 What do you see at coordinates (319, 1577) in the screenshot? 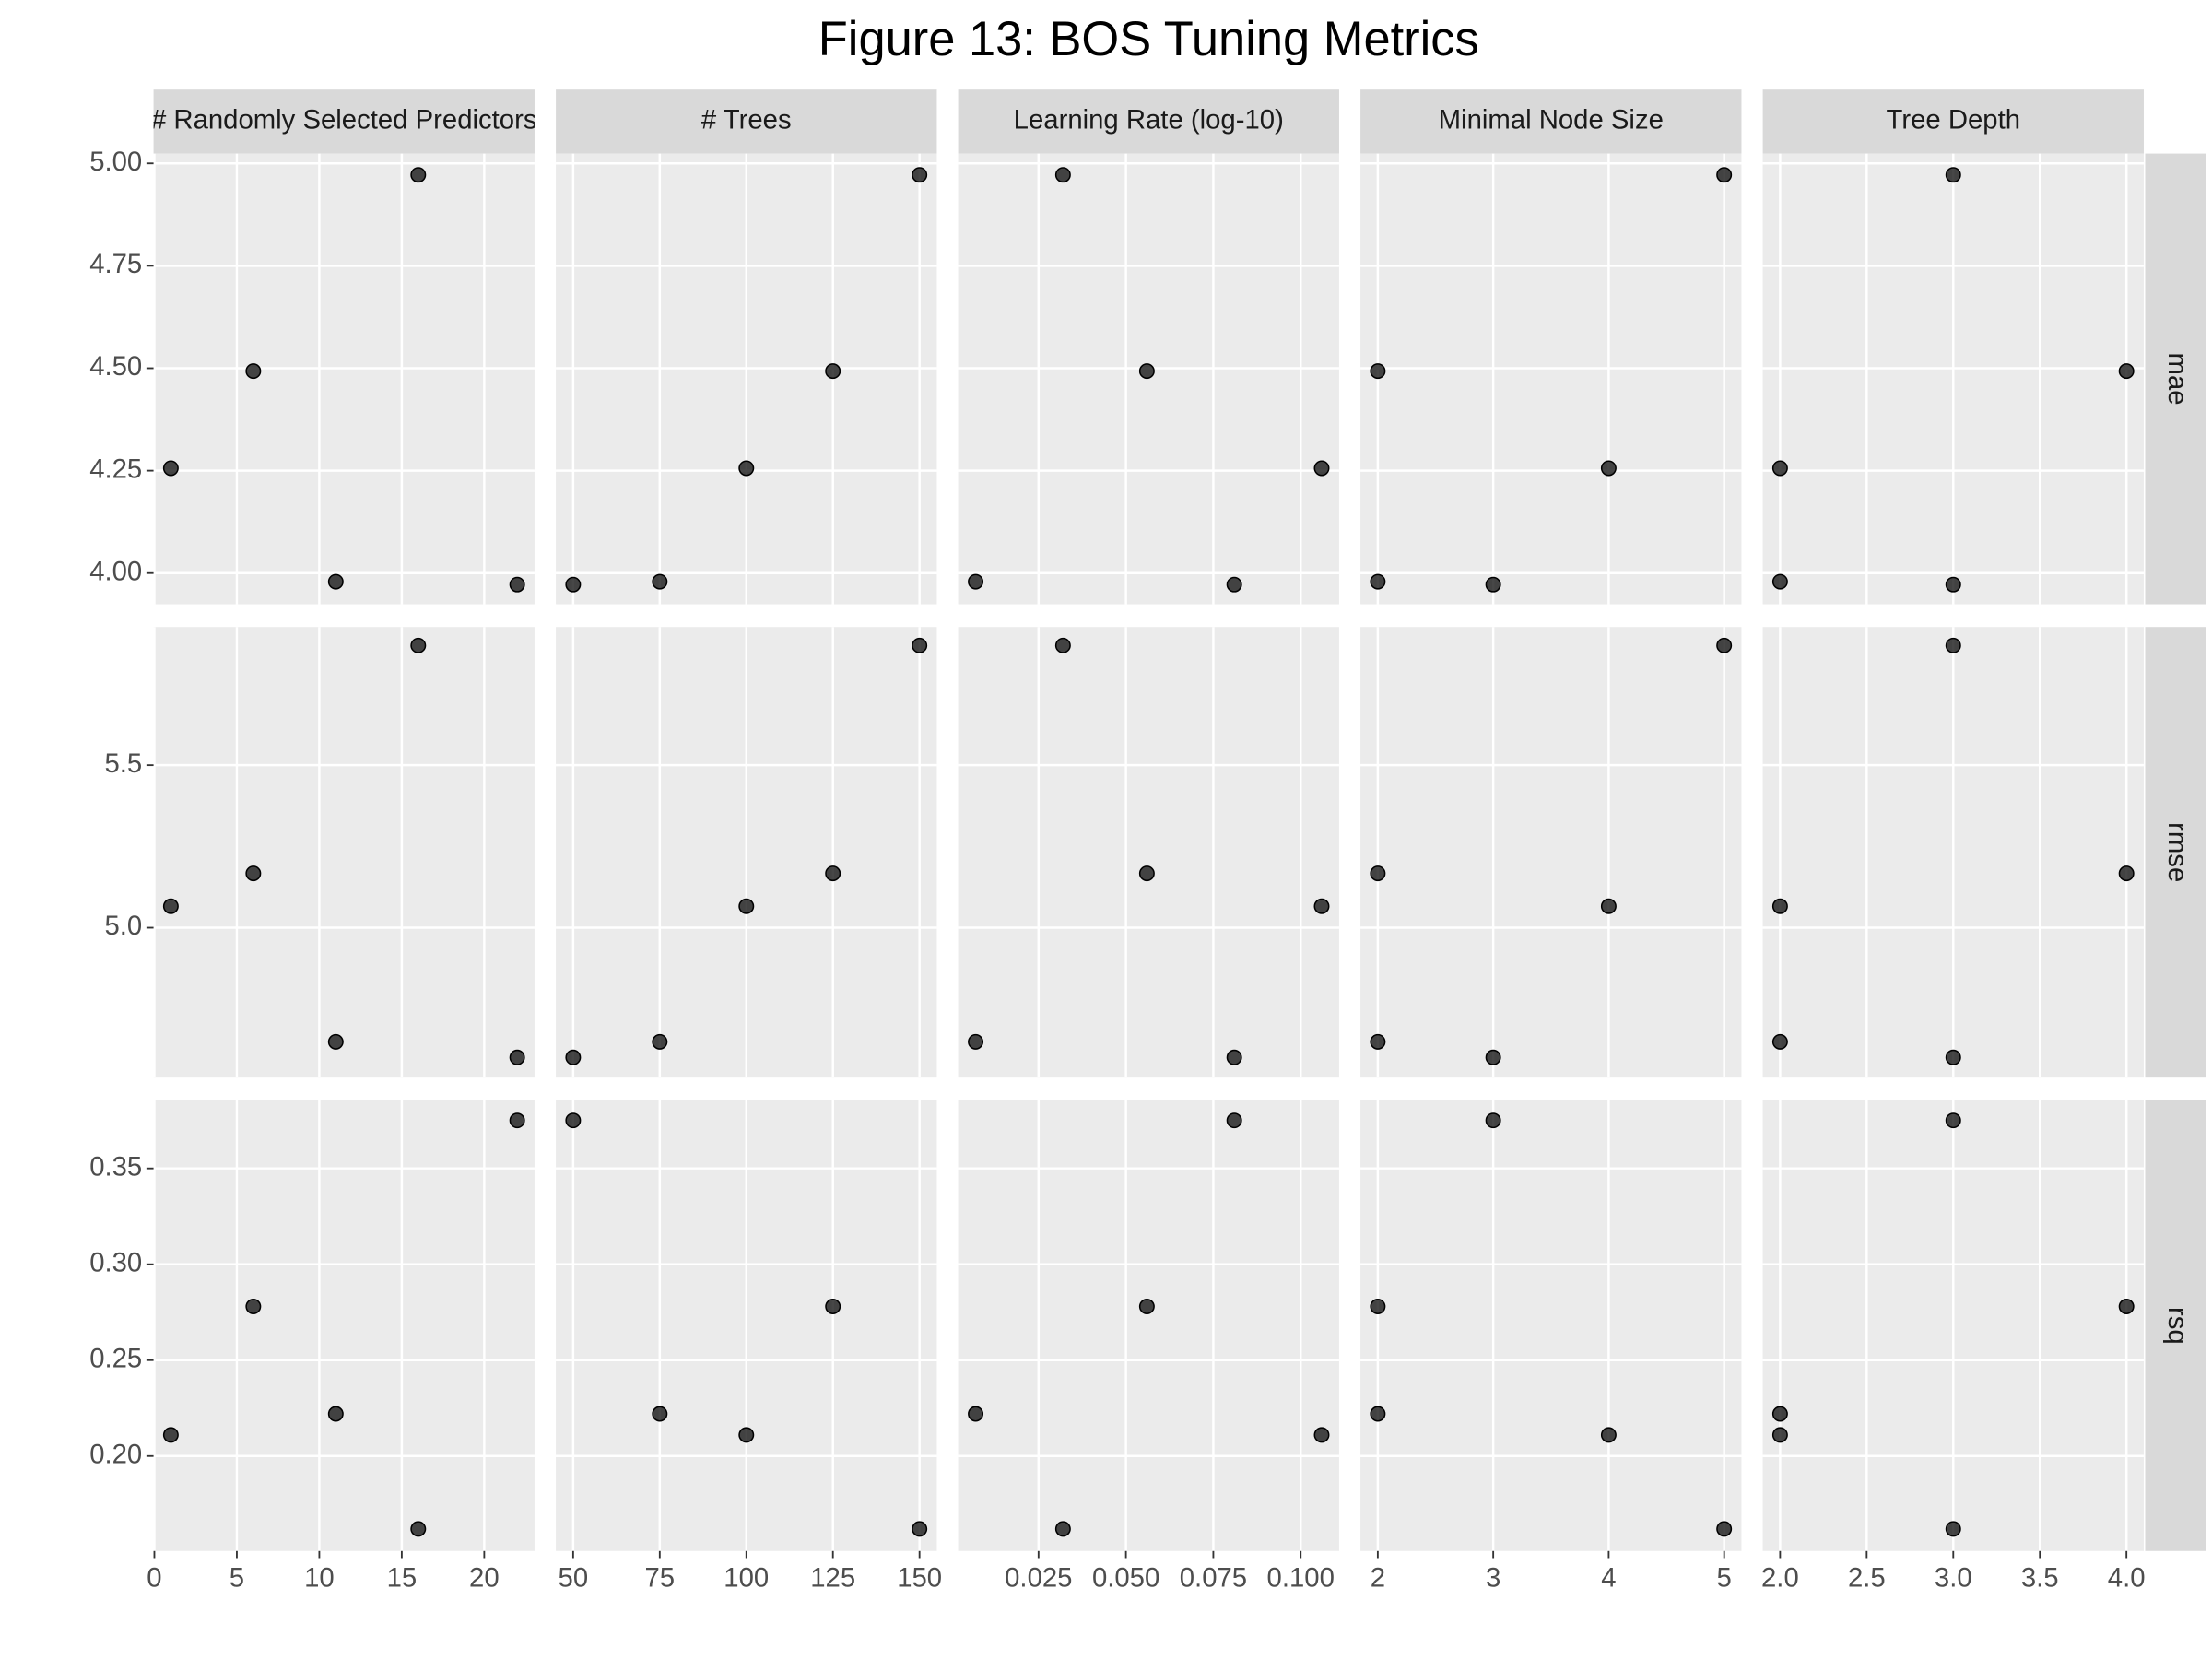
I see `x-tick-label: 10` at bounding box center [319, 1577].